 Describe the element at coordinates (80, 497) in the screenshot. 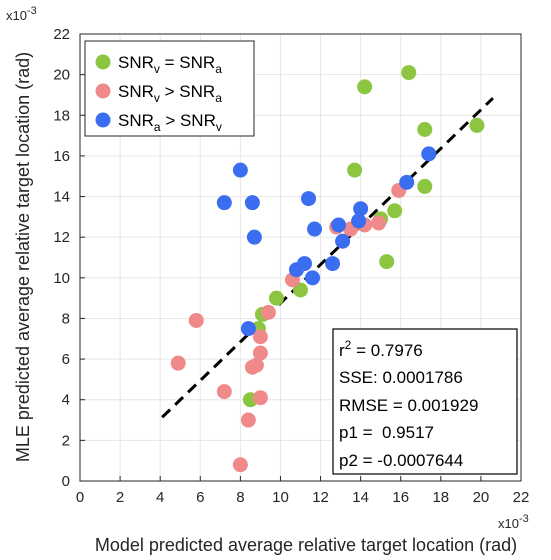

I see `x-tick-label: 0` at that location.